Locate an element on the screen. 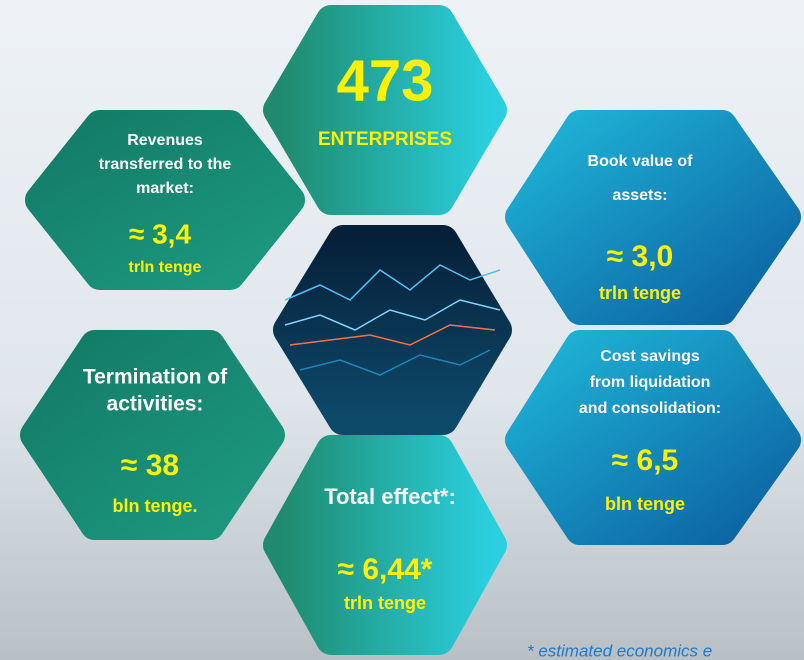 The image size is (804, 660). footnote: * estimated economics e is located at coordinates (619, 650).